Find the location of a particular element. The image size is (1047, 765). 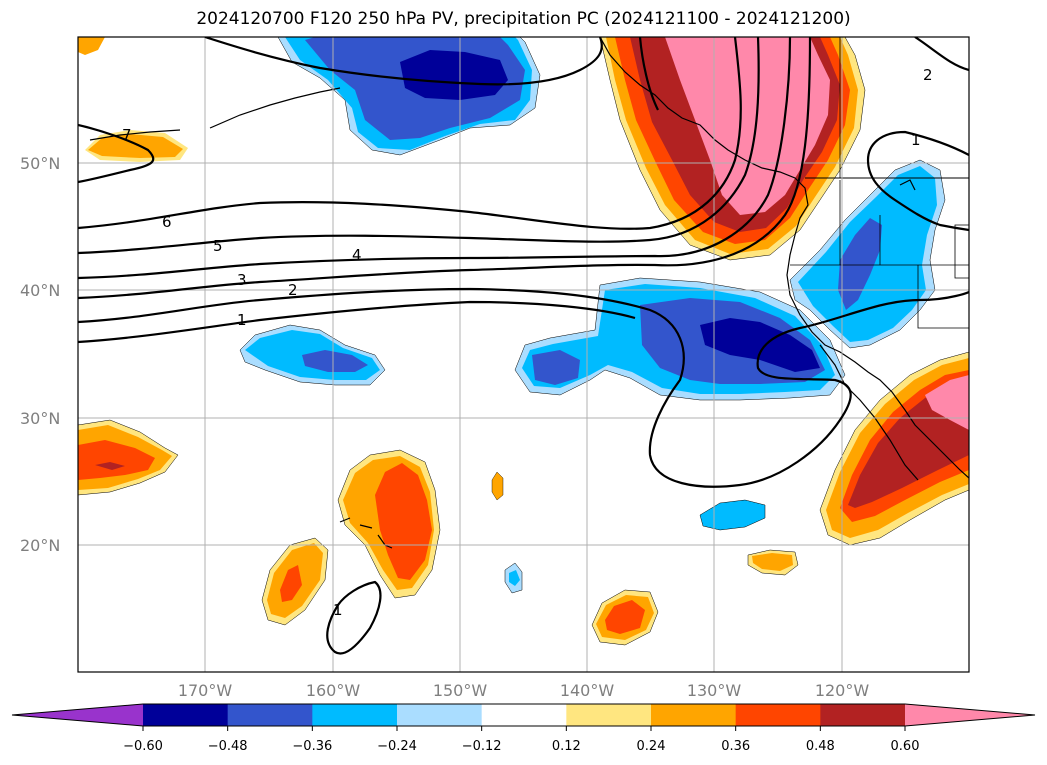

lat-label: 20°N is located at coordinates (40, 545).